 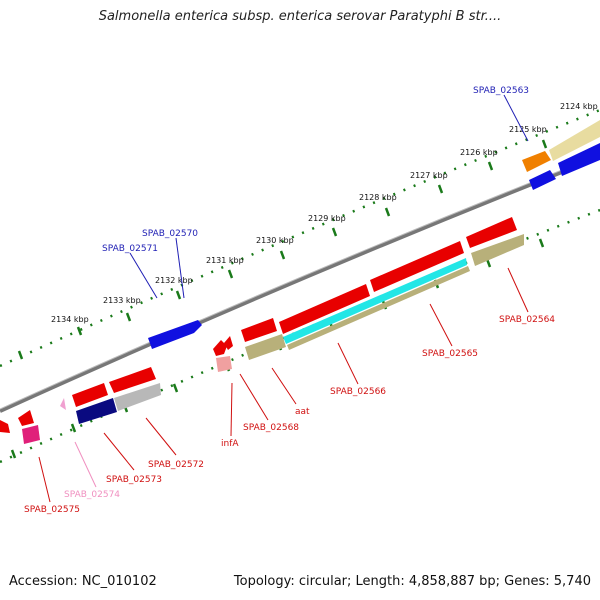 What do you see at coordinates (134, 480) in the screenshot?
I see `gene-label-spab-02573: SPAB_02573` at bounding box center [134, 480].